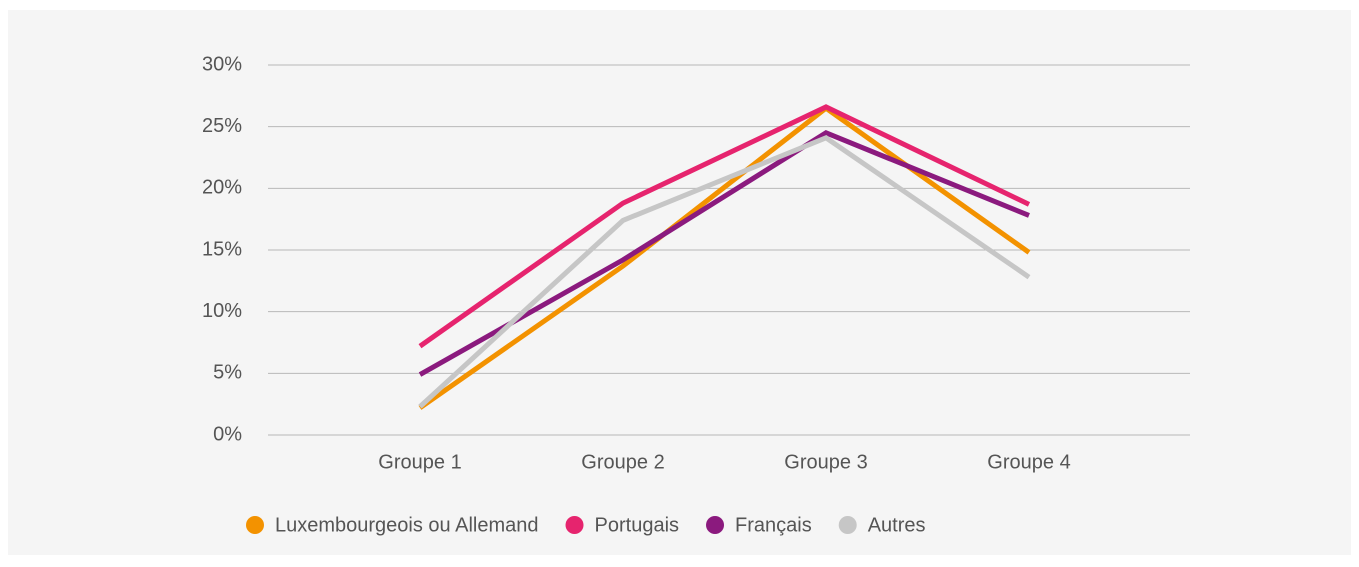 The height and width of the screenshot is (567, 1359). What do you see at coordinates (222, 311) in the screenshot?
I see `y-tick-label: 10%` at bounding box center [222, 311].